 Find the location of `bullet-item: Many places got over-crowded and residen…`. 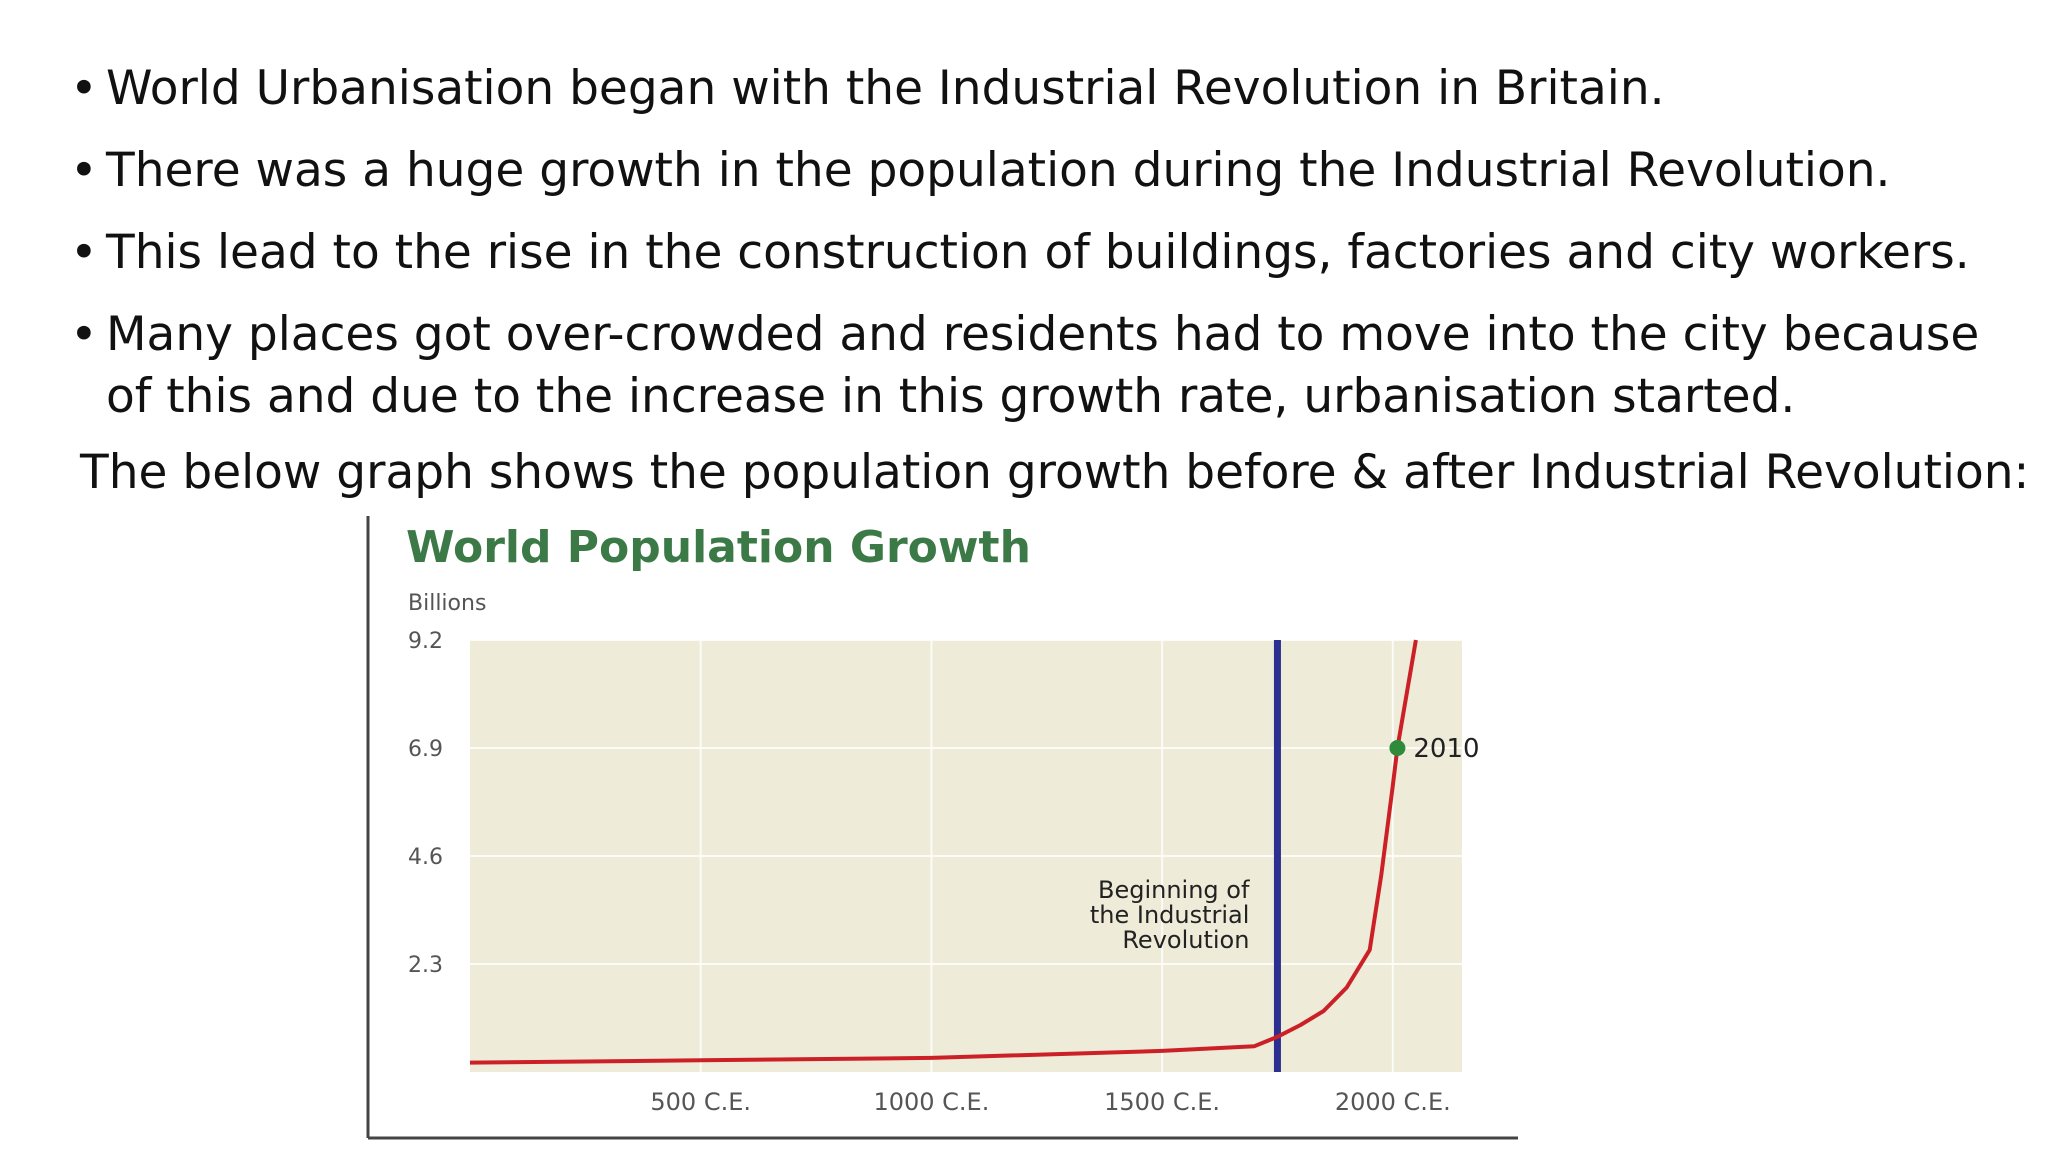

bullet-item: Many places got over-crowded and residen… is located at coordinates (1050, 366).